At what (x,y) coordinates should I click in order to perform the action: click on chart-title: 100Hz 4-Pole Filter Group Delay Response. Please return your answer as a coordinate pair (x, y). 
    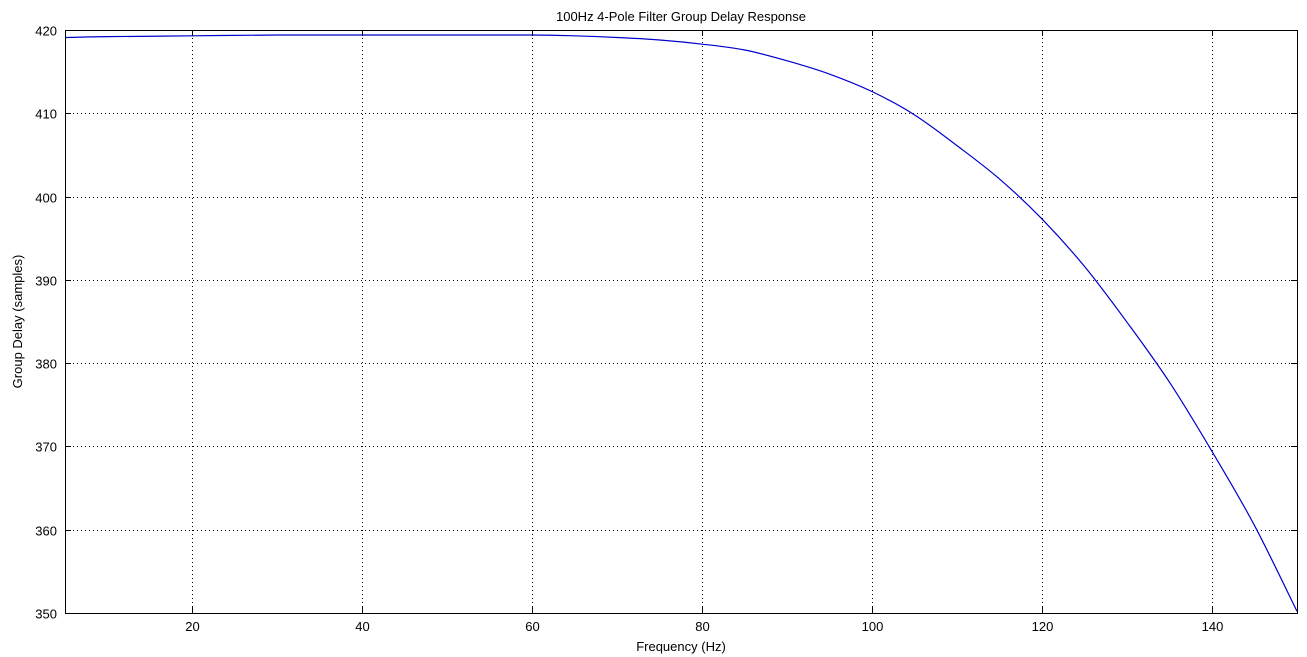
    Looking at the image, I should click on (681, 16).